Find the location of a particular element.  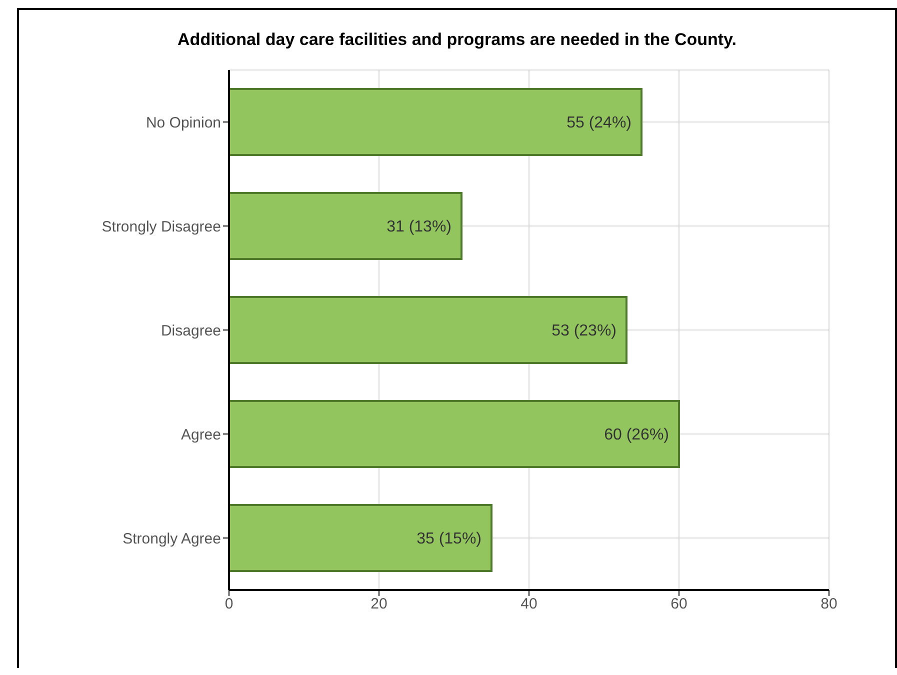

y-tick-label: Disagree is located at coordinates (190, 331).